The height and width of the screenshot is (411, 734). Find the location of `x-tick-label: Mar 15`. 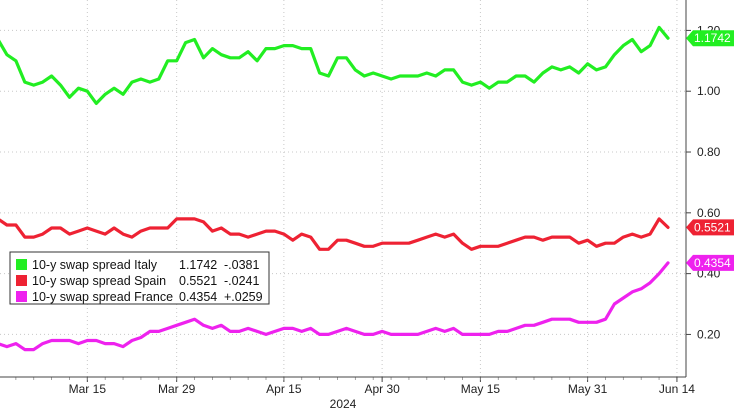

x-tick-label: Mar 15 is located at coordinates (88, 389).